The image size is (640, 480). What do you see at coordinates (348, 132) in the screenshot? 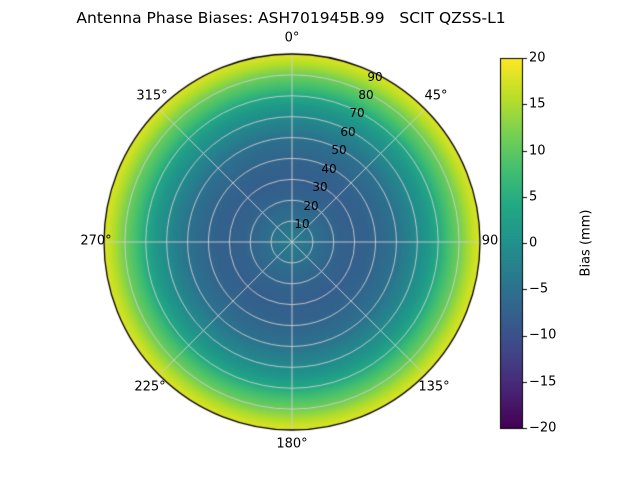
I see `radial-tick-label-60: 60` at bounding box center [348, 132].